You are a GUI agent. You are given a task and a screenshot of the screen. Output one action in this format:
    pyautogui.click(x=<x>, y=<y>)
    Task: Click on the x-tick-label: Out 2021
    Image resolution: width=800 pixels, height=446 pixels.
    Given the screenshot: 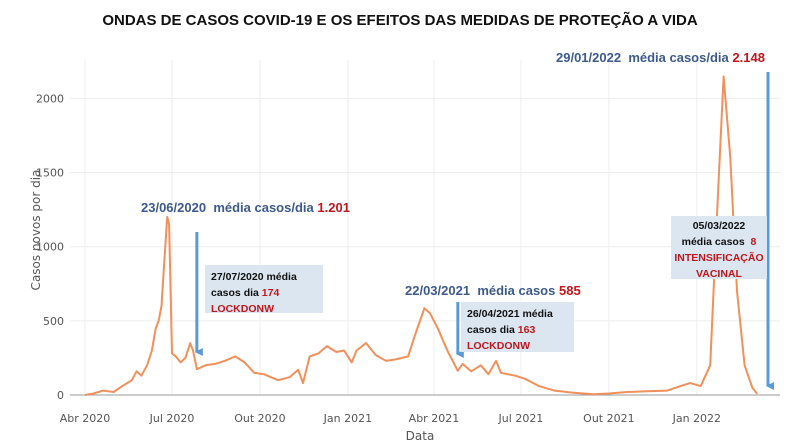 What is the action you would take?
    pyautogui.click(x=608, y=418)
    